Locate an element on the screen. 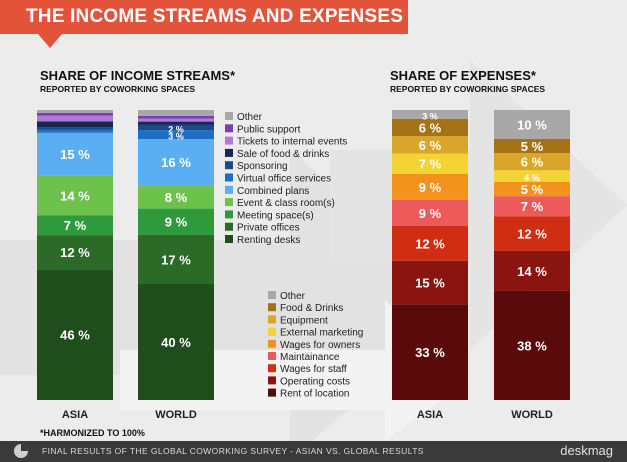  bar-asia-meeting-space-s- is located at coordinates (75, 225).